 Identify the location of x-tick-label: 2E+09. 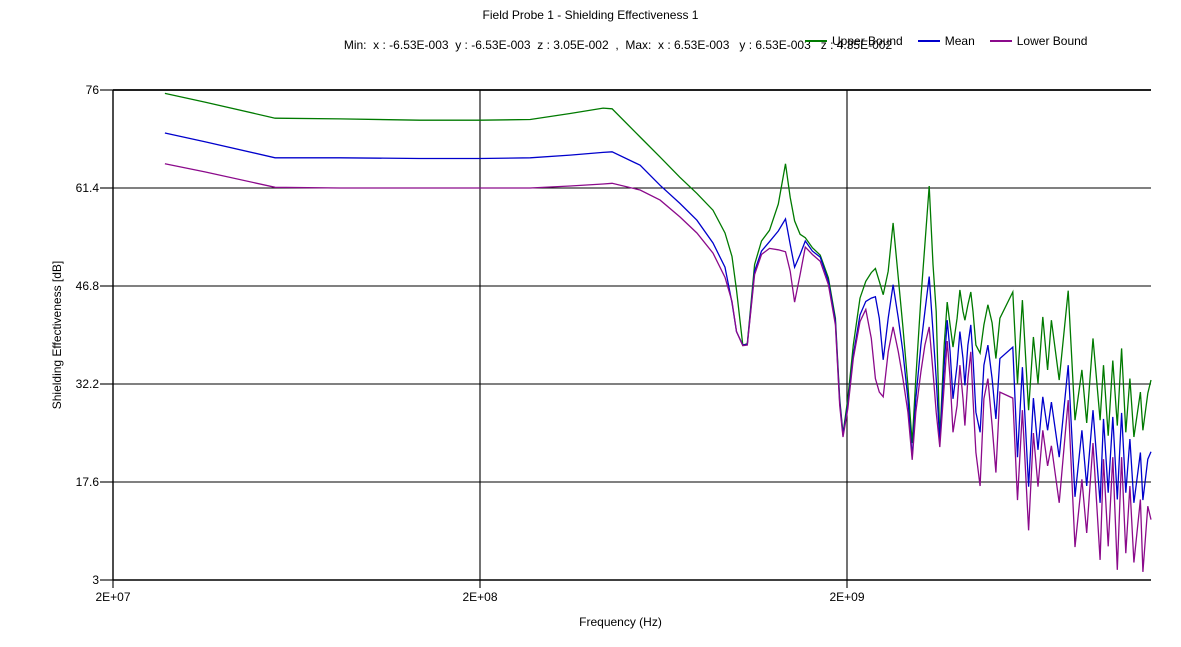
(846, 597).